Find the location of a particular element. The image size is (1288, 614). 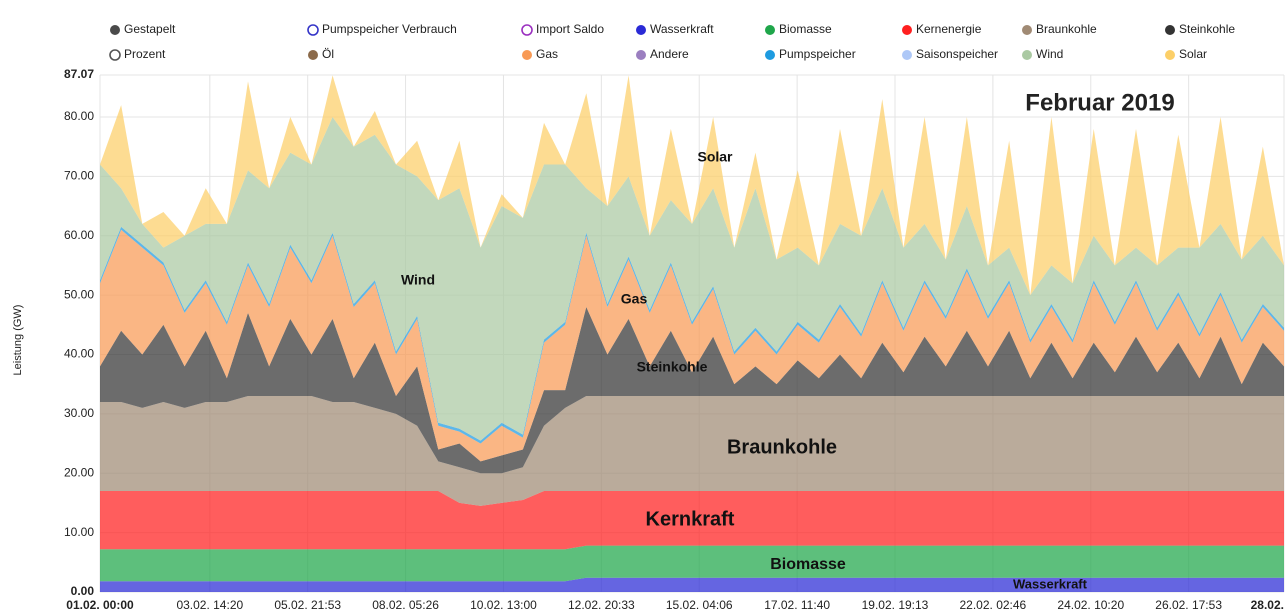

annotation: Gas is located at coordinates (634, 299).